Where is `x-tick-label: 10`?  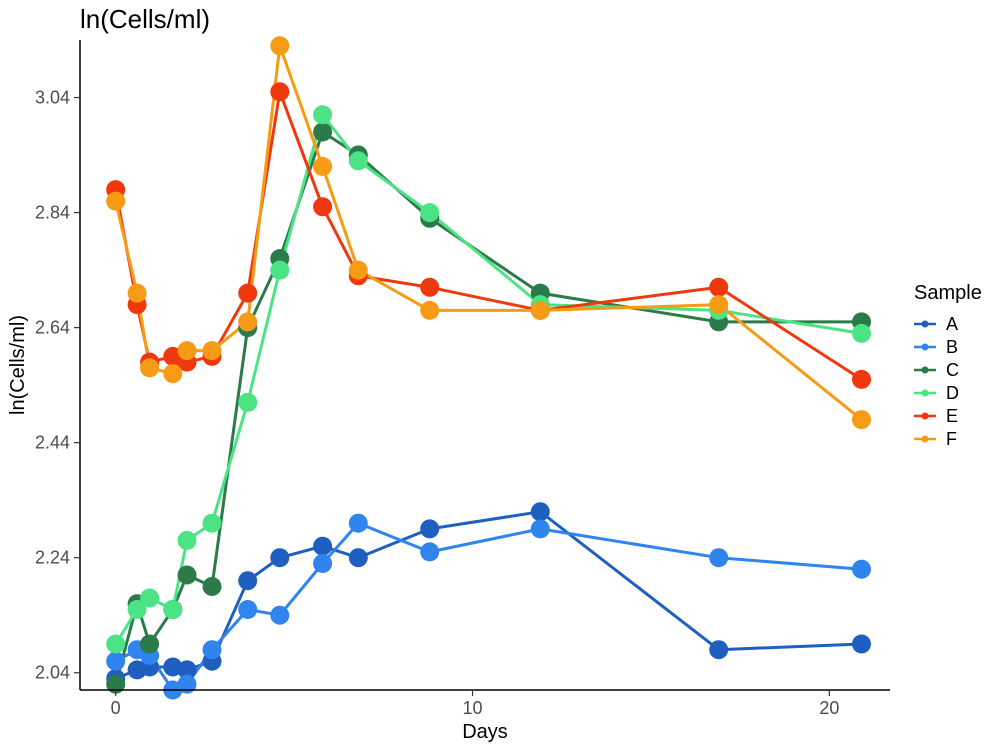
x-tick-label: 10 is located at coordinates (472, 708).